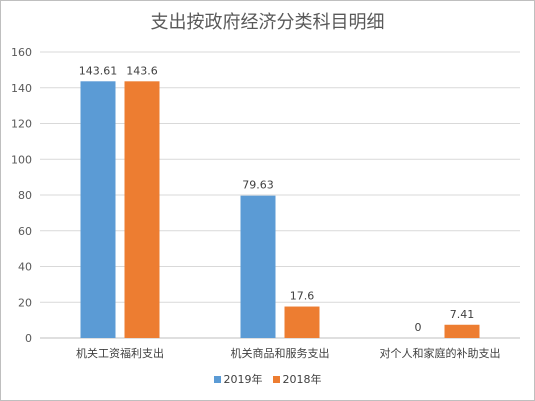  I want to click on y-tick-label-8: 160, so click(21, 52).